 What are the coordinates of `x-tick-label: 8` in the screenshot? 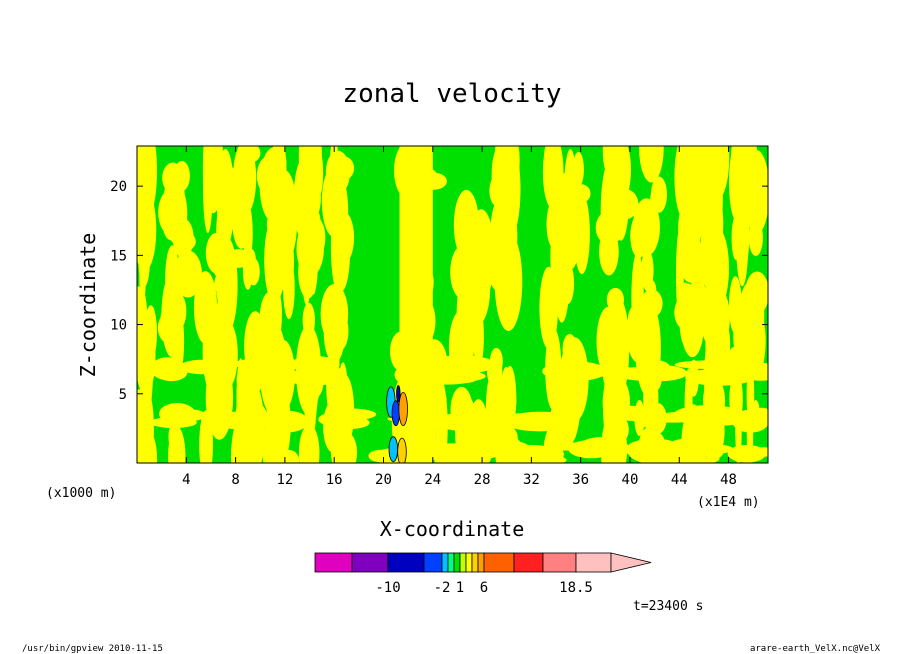 It's located at (235, 480).